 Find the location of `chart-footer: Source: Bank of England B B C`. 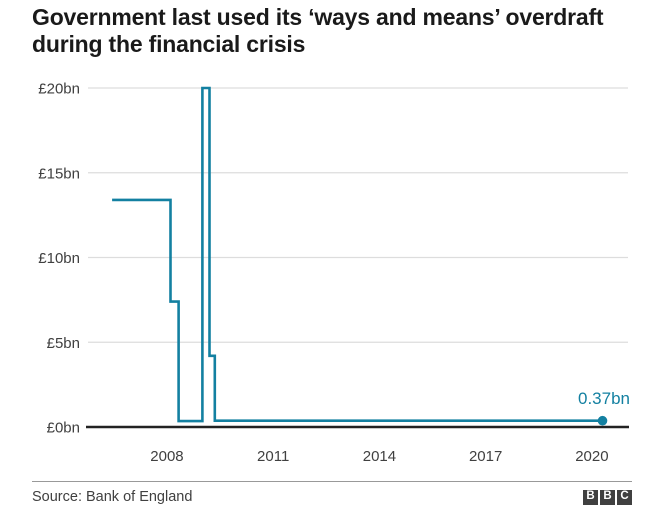

chart-footer: Source: Bank of England B B C is located at coordinates (332, 493).